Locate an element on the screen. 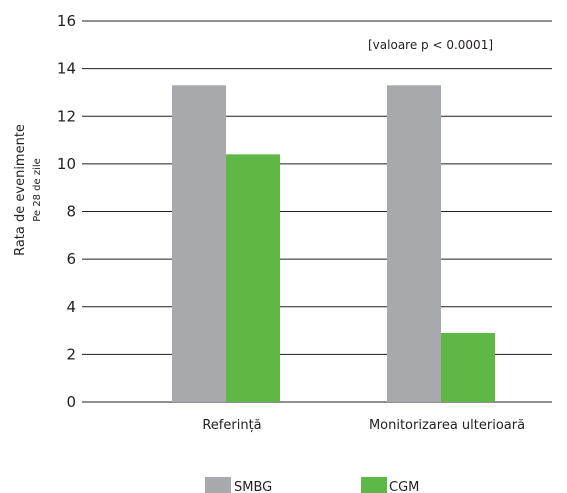  legend-label-cgm: CGM is located at coordinates (404, 486).